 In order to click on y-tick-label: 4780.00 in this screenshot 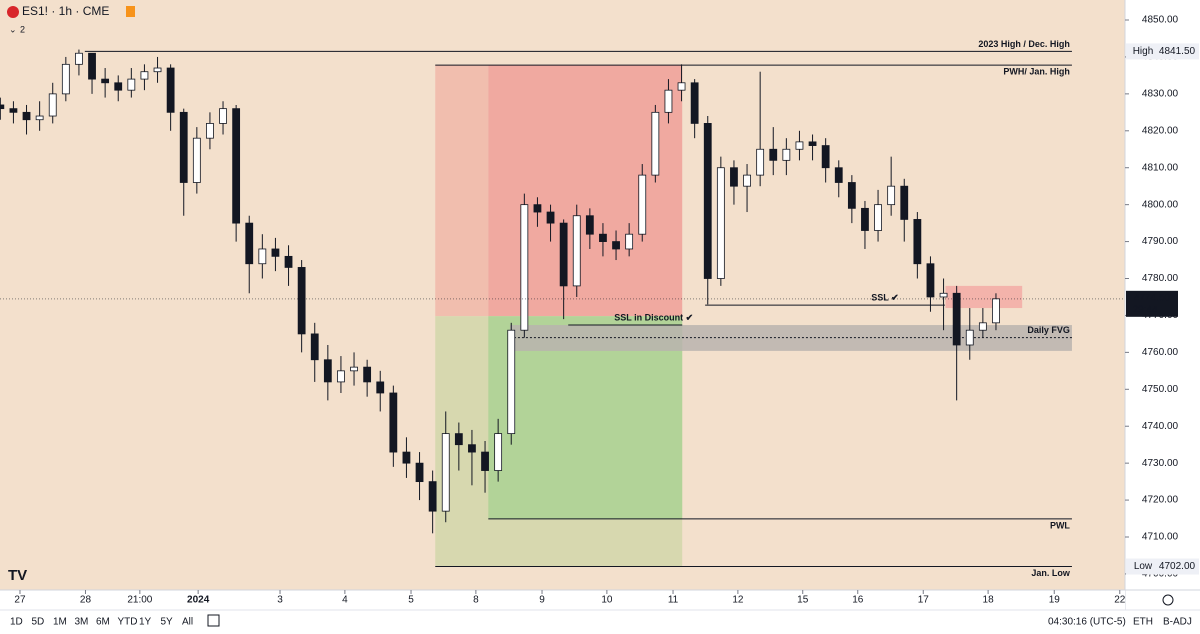, I will do `click(1160, 278)`.